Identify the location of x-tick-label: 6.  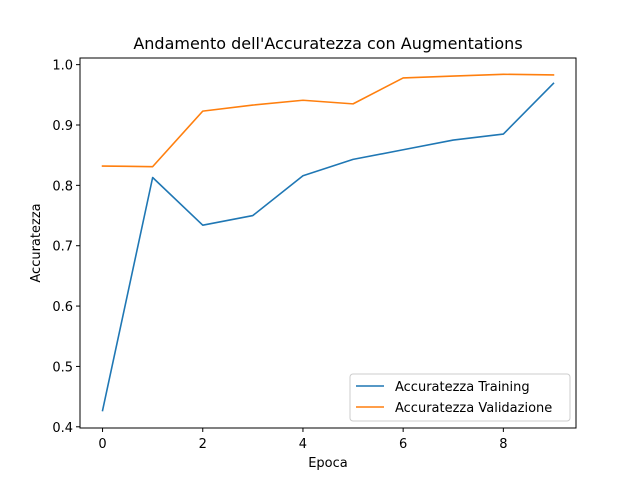
(403, 444).